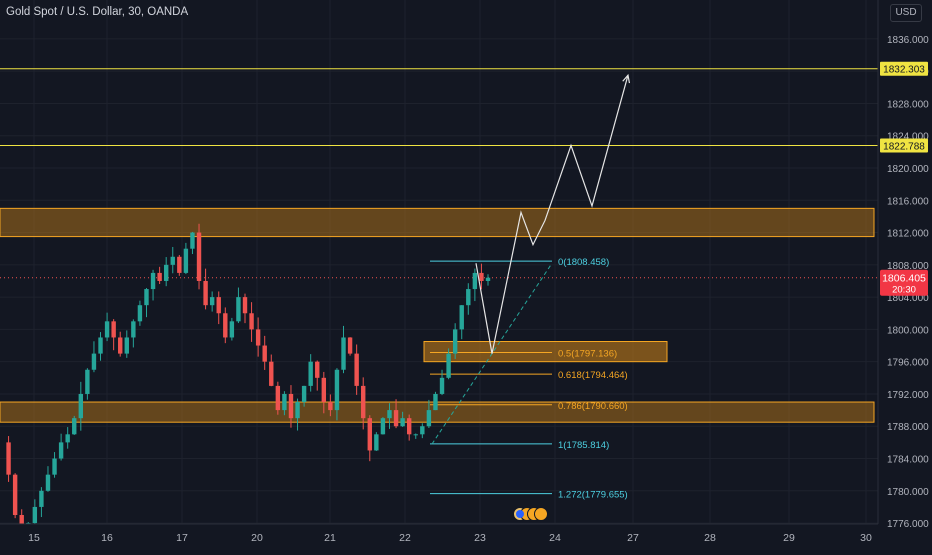 This screenshot has height=555, width=932. What do you see at coordinates (908, 524) in the screenshot?
I see `price-tick-label: 1776.000` at bounding box center [908, 524].